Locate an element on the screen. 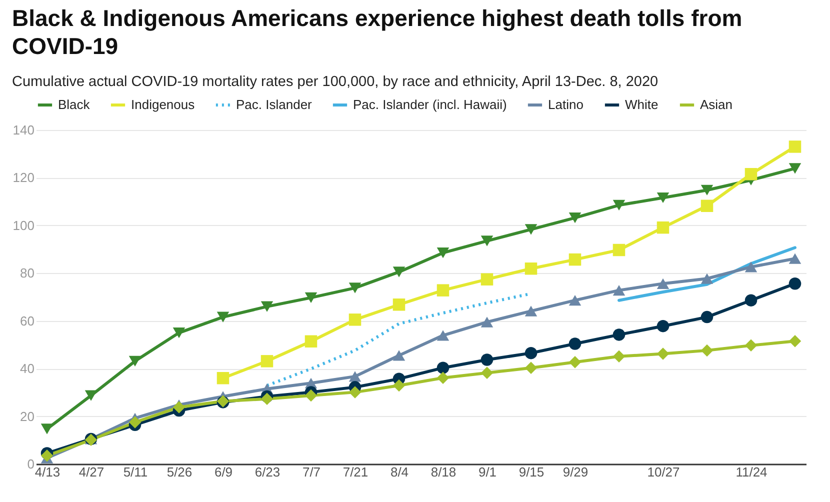 Image resolution: width=830 pixels, height=502 pixels. x-tick-label: 8/4 is located at coordinates (399, 472).